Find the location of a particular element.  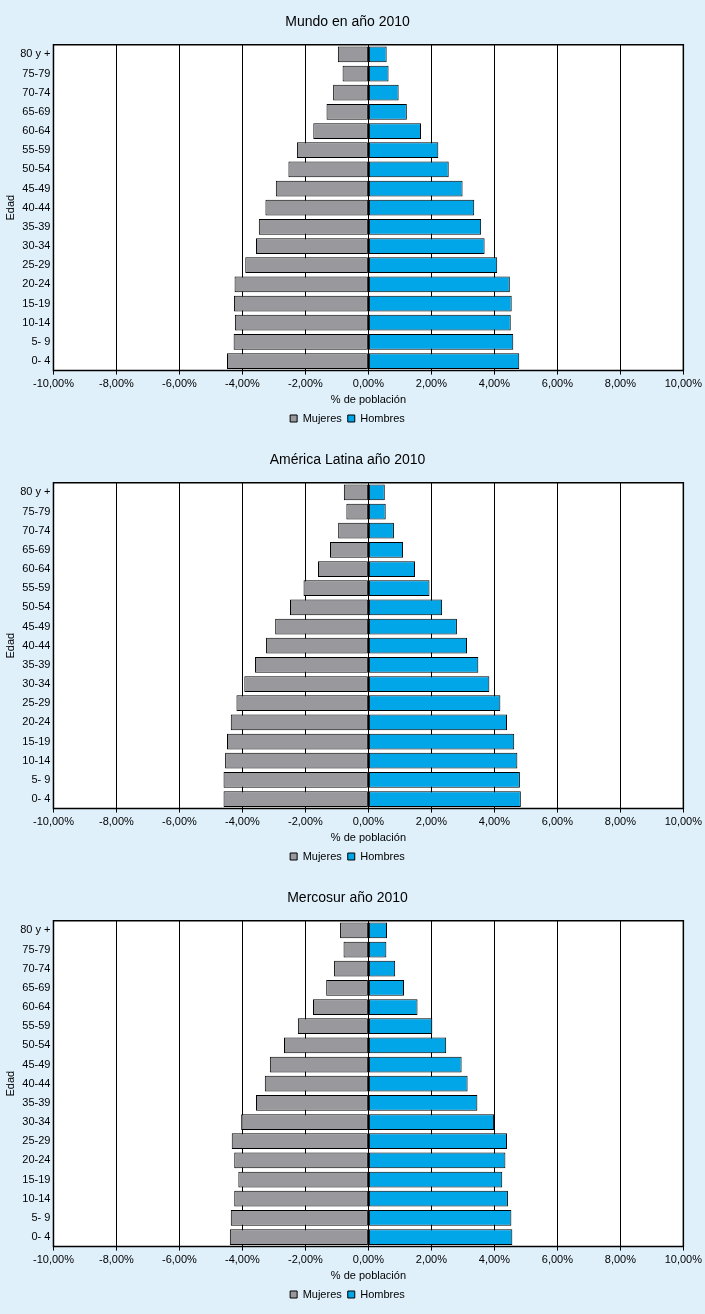

chart-title: América Latina año 2010 is located at coordinates (347, 459).